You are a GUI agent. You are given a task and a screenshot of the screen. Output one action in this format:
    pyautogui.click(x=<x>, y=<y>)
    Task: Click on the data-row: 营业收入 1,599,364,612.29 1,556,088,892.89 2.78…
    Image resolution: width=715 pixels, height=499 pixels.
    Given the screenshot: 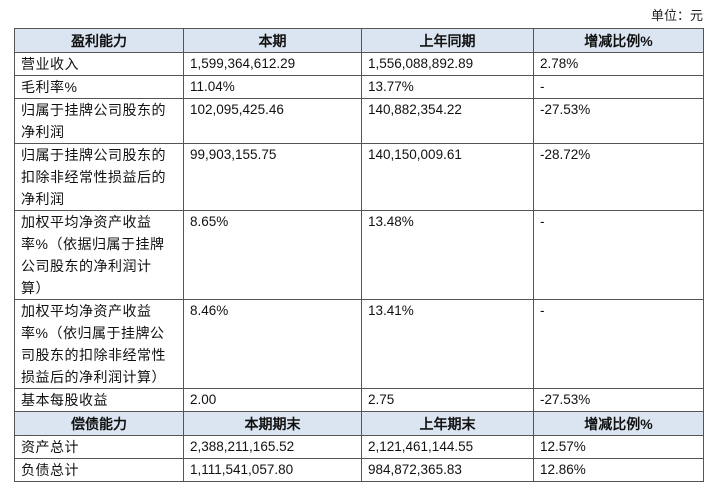 What is the action you would take?
    pyautogui.click(x=359, y=64)
    